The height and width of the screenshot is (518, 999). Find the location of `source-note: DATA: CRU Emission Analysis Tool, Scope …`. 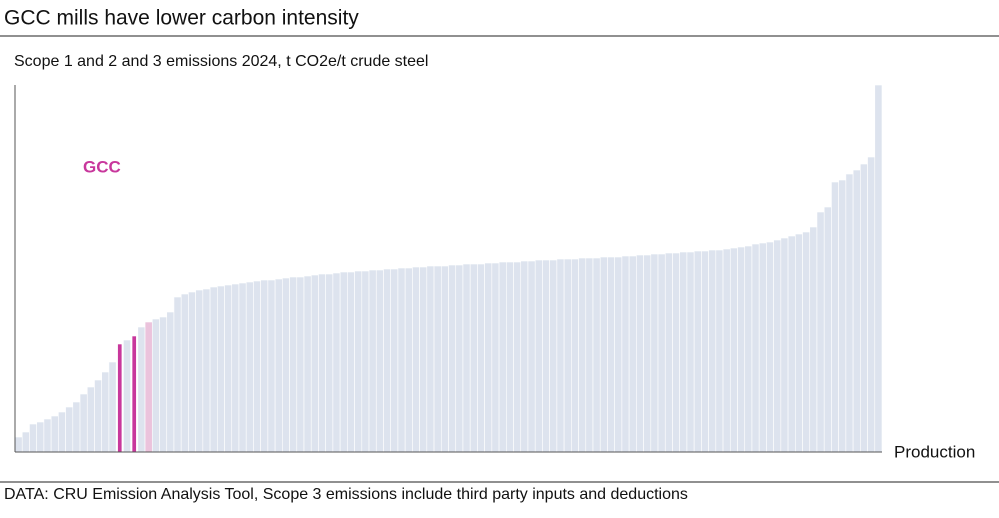

source-note: DATA: CRU Emission Analysis Tool, Scope … is located at coordinates (346, 494).